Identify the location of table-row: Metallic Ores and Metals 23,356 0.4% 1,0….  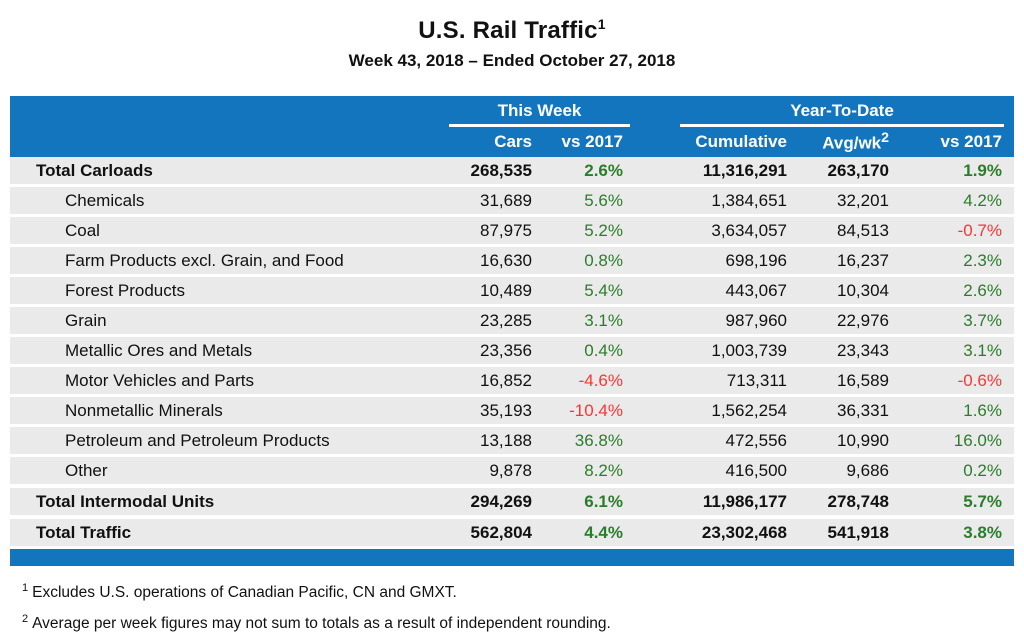
(512, 350).